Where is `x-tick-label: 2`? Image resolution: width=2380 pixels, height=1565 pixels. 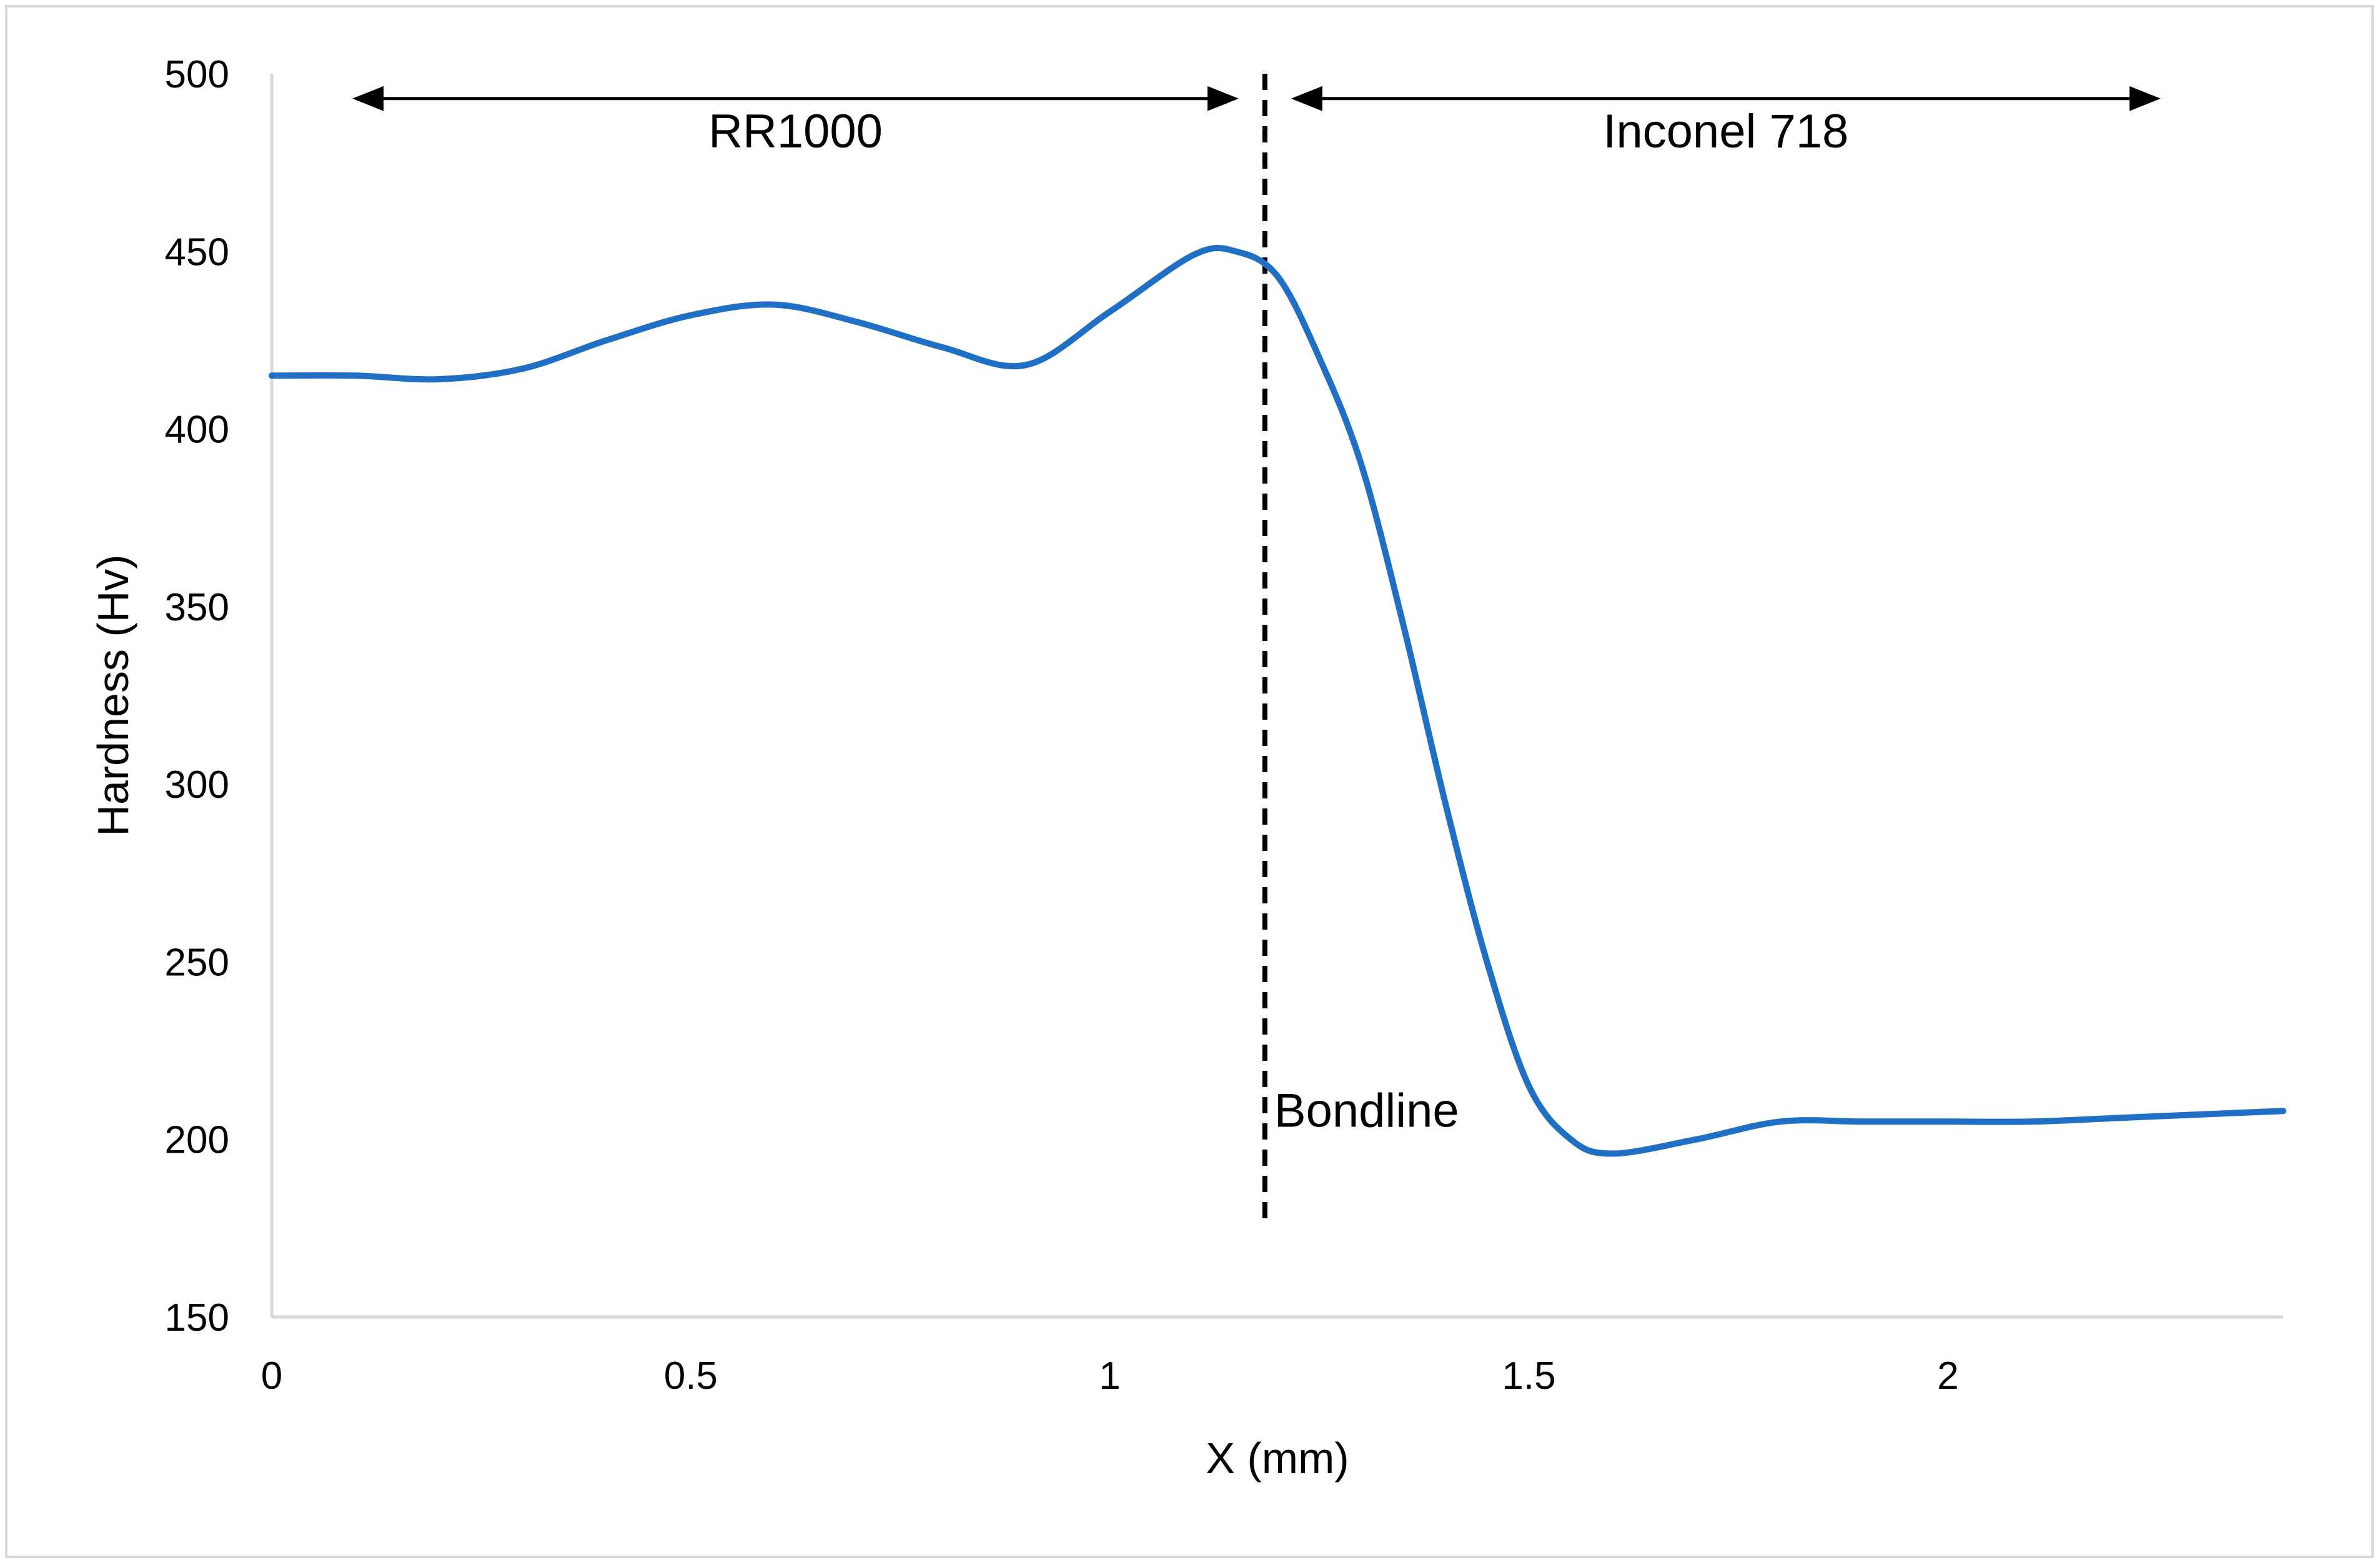
x-tick-label: 2 is located at coordinates (1947, 1376).